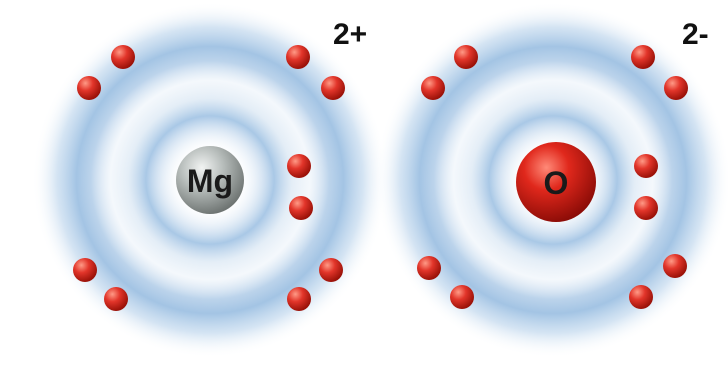 This screenshot has height=365, width=728. Describe the element at coordinates (350, 35) in the screenshot. I see `mg-ion-charge-label: 2+` at that location.